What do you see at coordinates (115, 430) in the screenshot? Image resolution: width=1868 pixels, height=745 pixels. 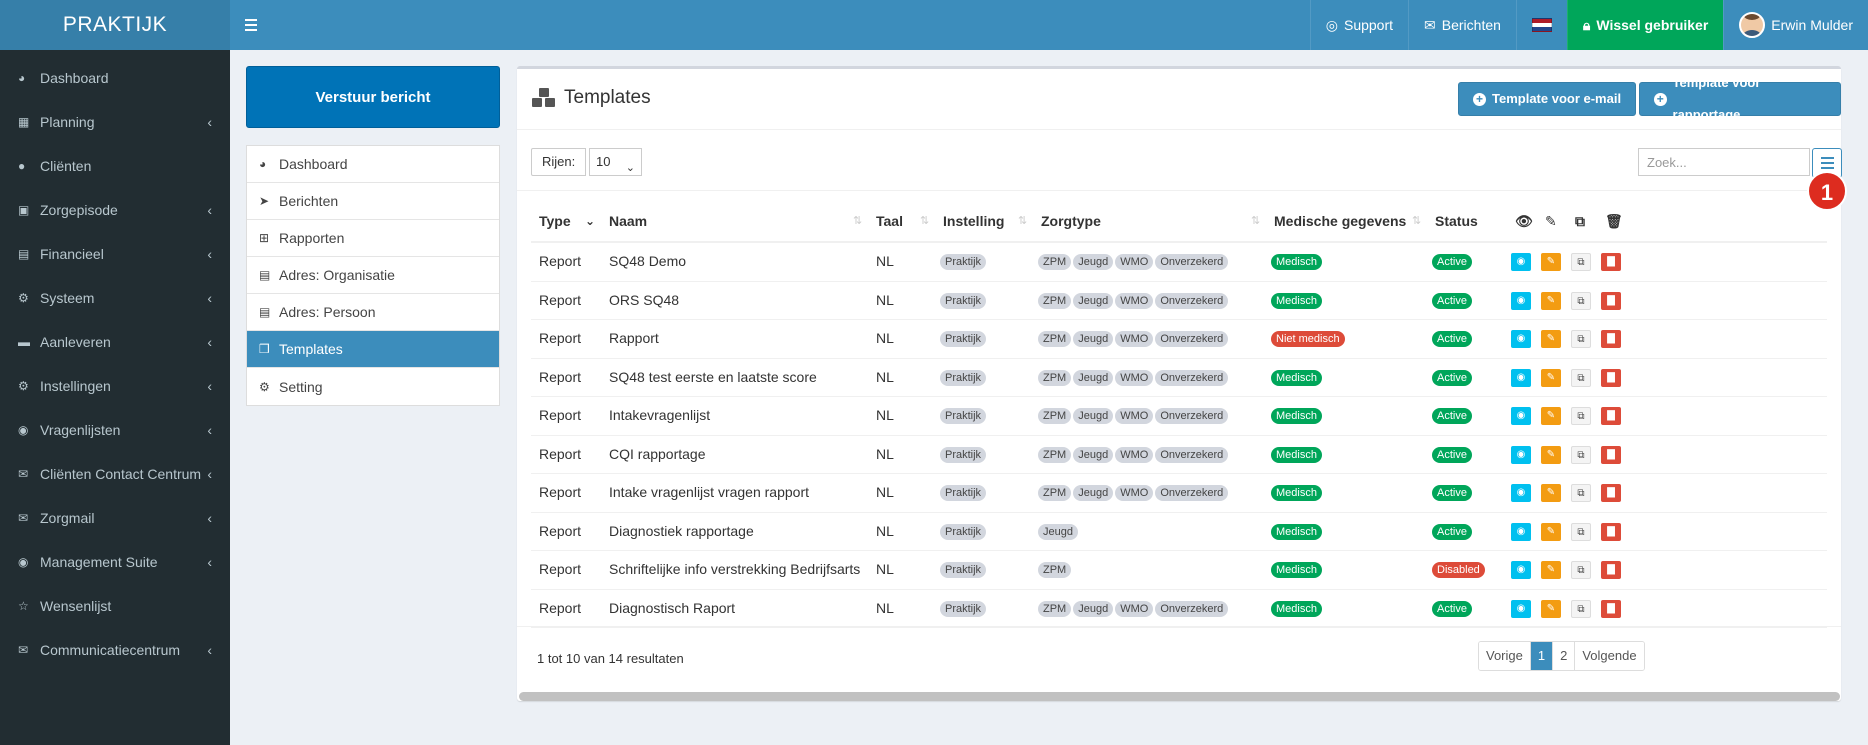 I see `sidebar-item-vragenlijsten: ◉ Vragenlijsten ‹` at bounding box center [115, 430].